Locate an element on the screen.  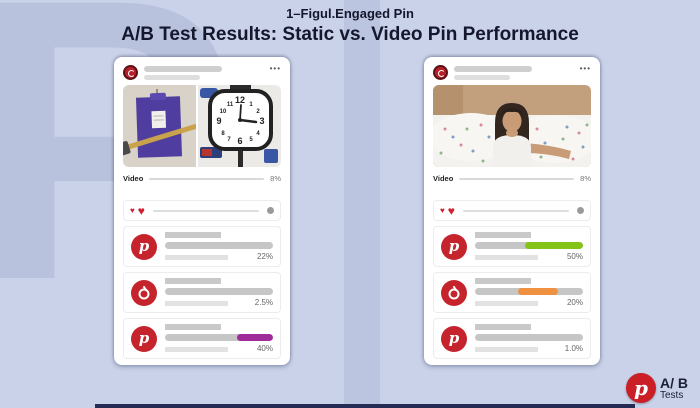
svg-text: 1 is located at coordinates (251, 105).